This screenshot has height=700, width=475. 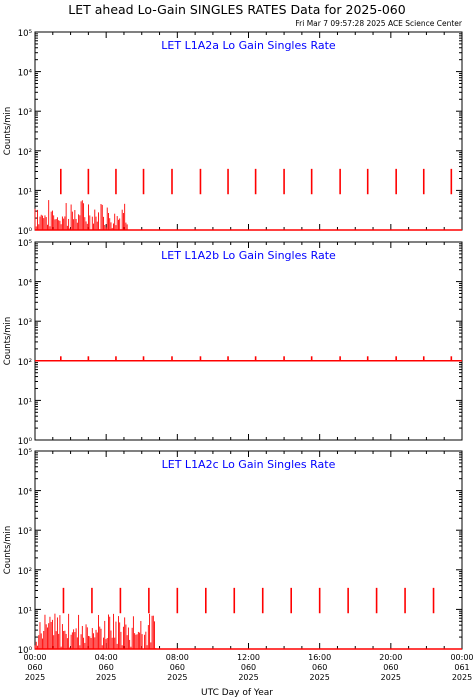 I want to click on x-axis-label: UTC Day of Year, so click(x=237, y=693).